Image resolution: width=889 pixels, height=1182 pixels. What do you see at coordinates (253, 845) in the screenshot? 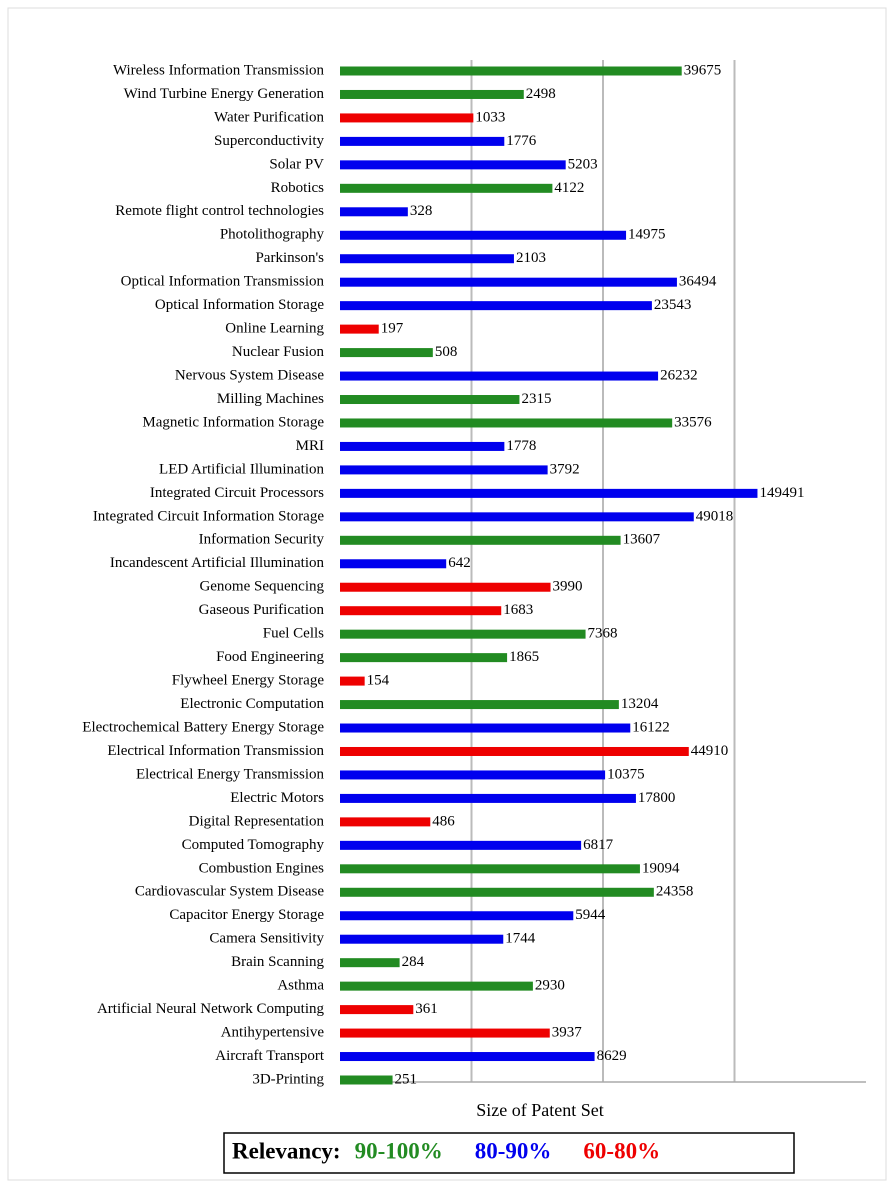
I see `y-tick-label: Computed Tomography` at bounding box center [253, 845].